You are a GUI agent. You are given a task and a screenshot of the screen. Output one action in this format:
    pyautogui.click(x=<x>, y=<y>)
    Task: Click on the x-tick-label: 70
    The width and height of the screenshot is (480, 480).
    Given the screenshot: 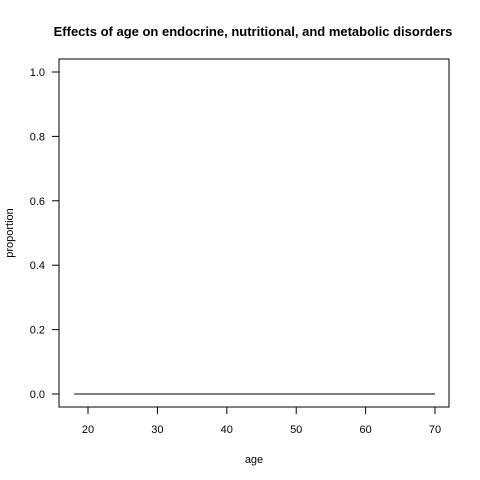 What is the action you would take?
    pyautogui.click(x=435, y=430)
    